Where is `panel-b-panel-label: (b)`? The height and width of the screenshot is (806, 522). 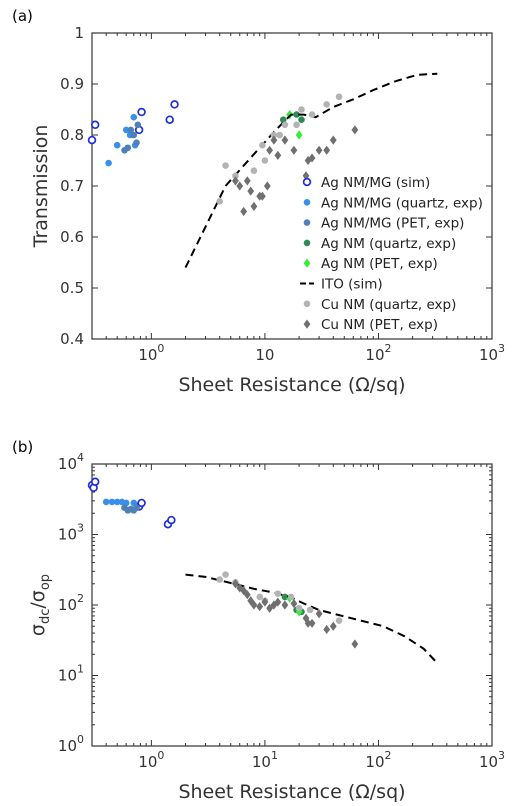
panel-b-panel-label: (b) is located at coordinates (22, 447).